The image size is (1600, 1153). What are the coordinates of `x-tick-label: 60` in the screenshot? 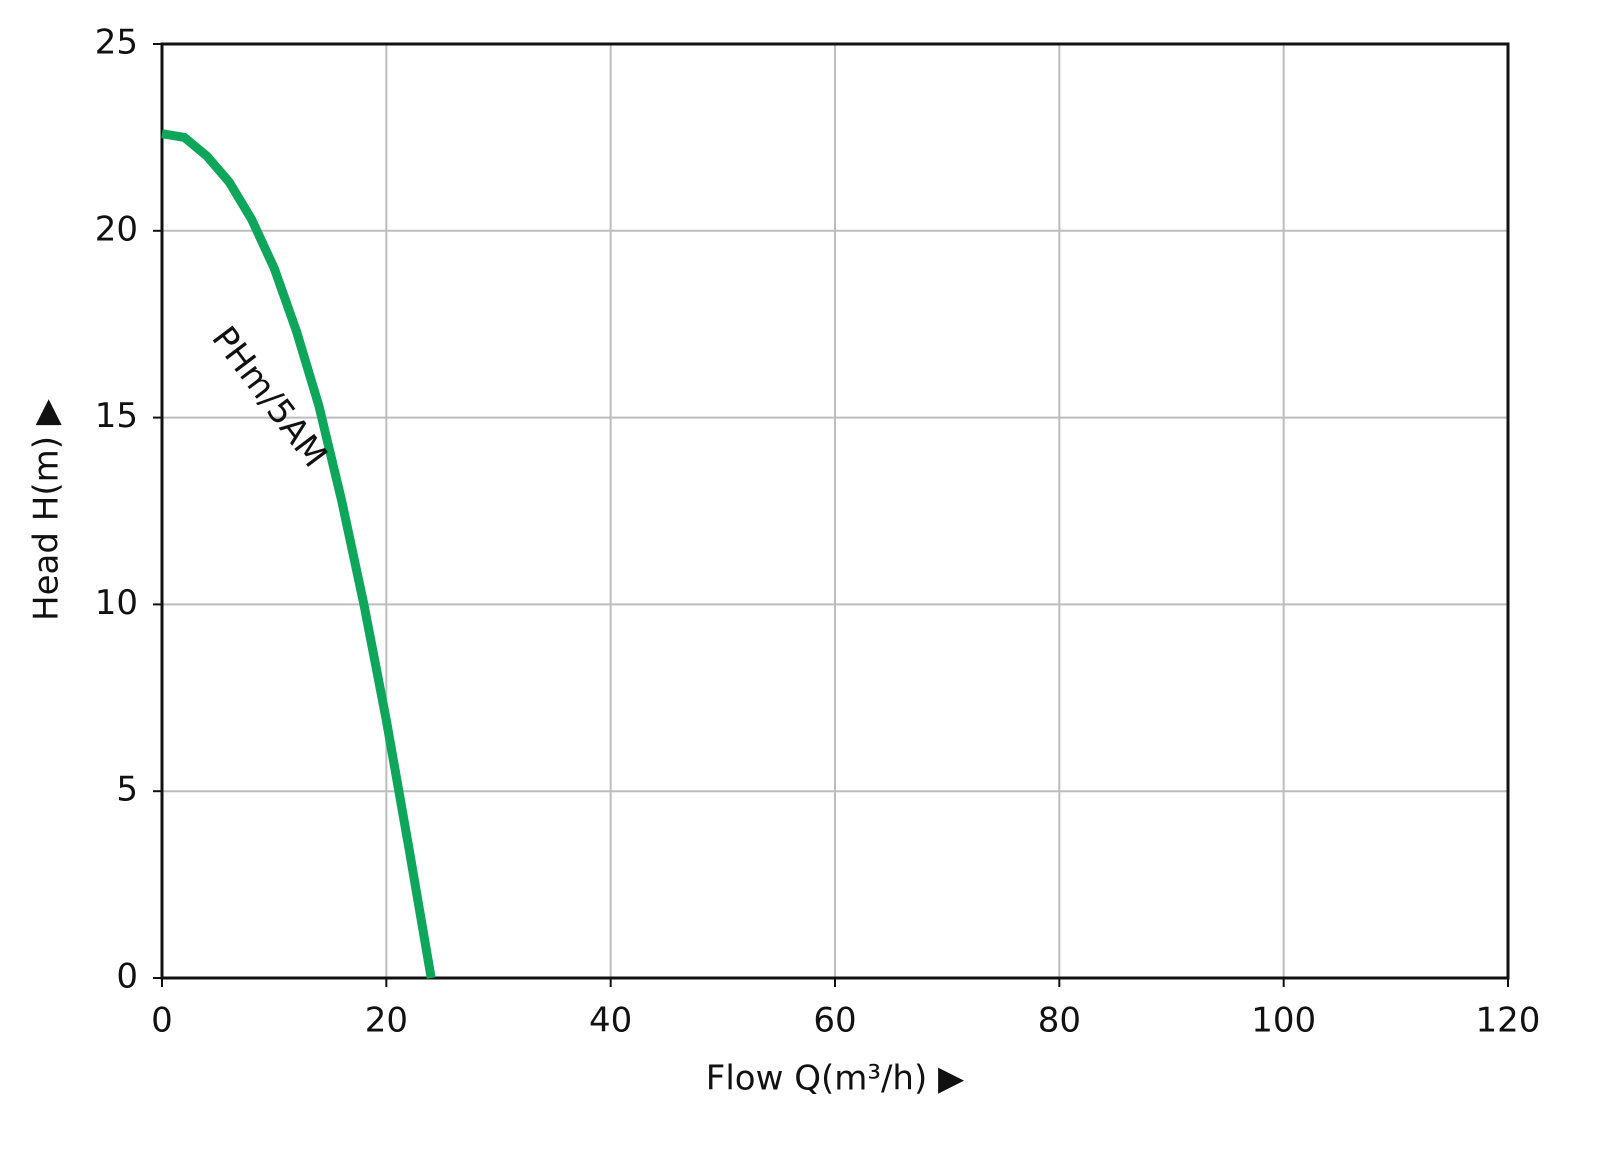 It's located at (834, 1021).